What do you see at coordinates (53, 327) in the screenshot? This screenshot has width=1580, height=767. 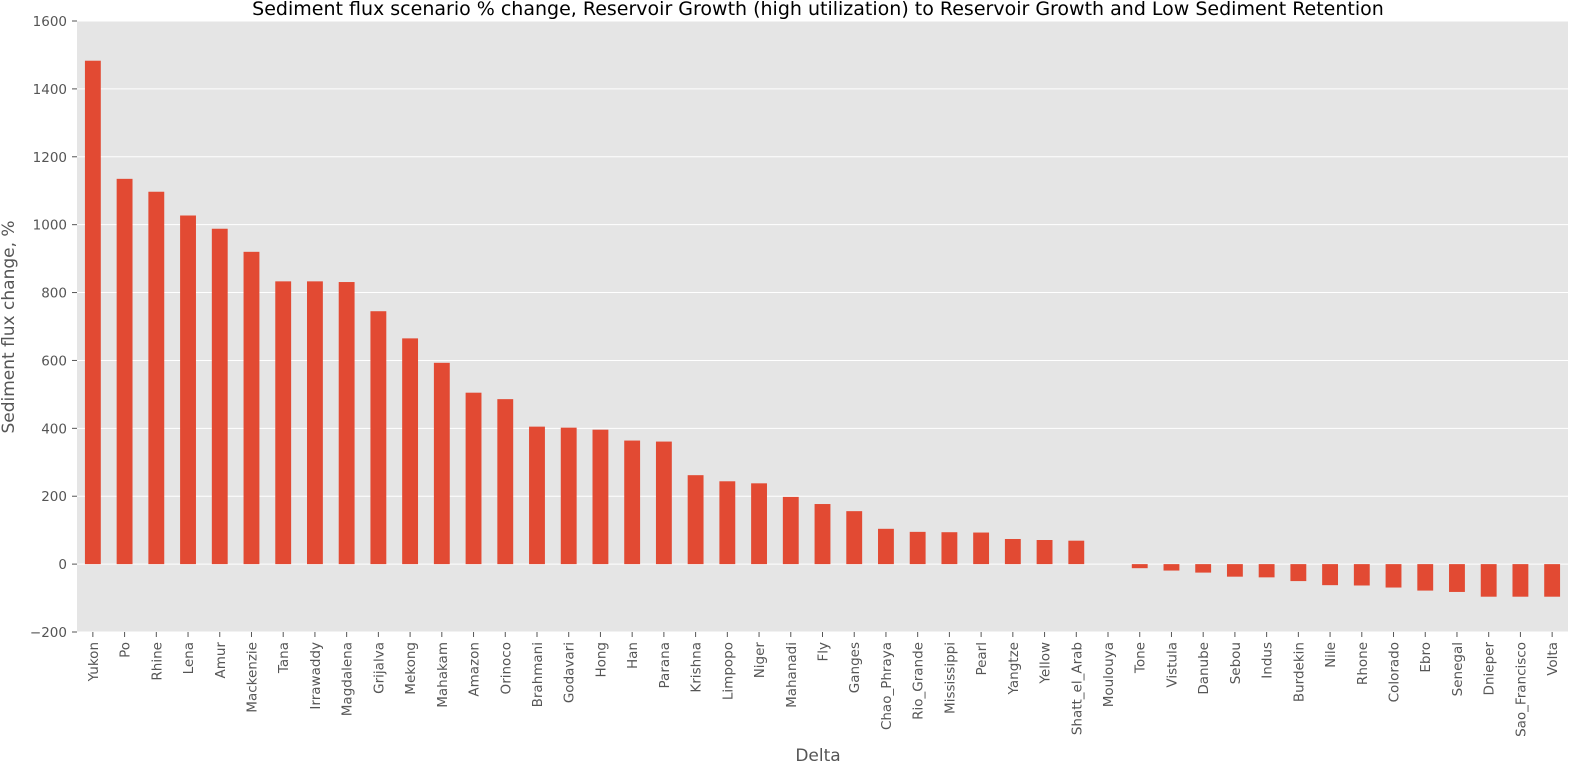 I see `y-axis-ticks: −200 0 200 400 600 800 1000 1200 1400 1600` at bounding box center [53, 327].